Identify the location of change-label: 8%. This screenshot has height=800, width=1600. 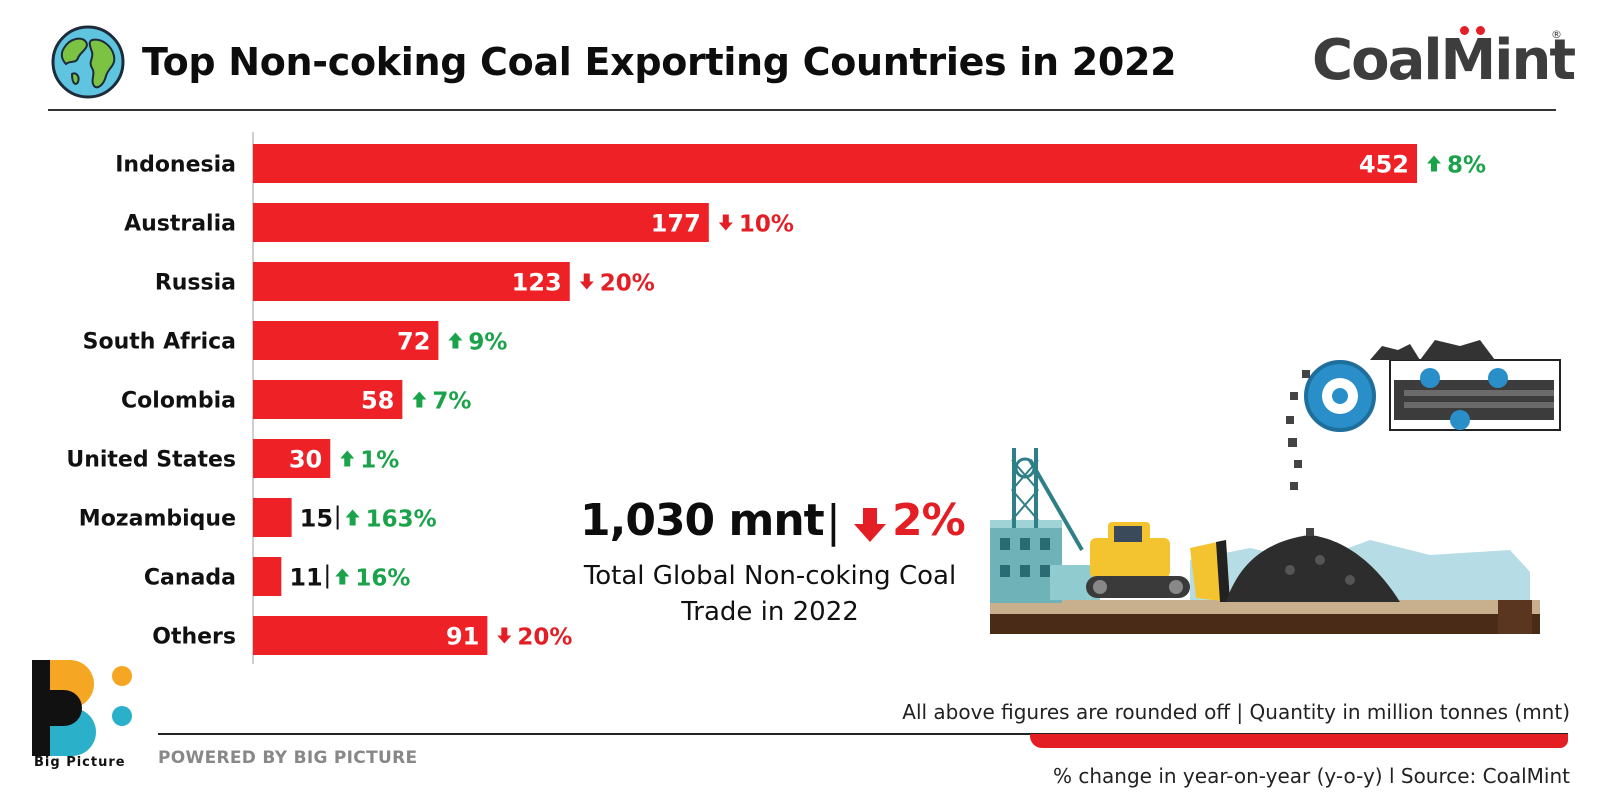
(1466, 166).